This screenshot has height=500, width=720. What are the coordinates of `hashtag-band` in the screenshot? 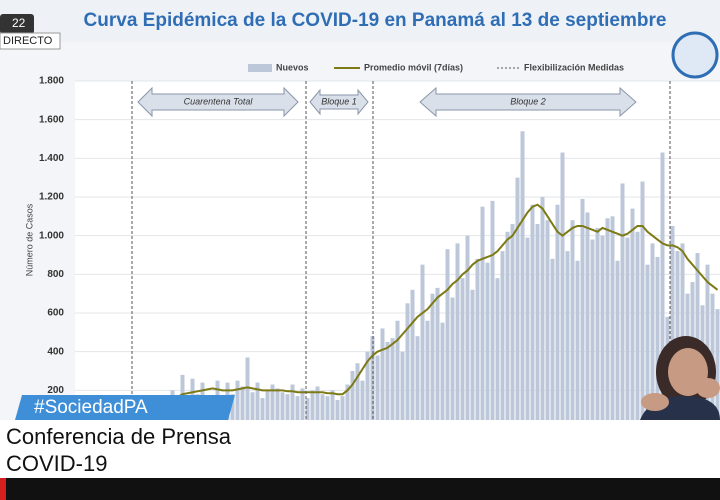 It's located at (125, 407).